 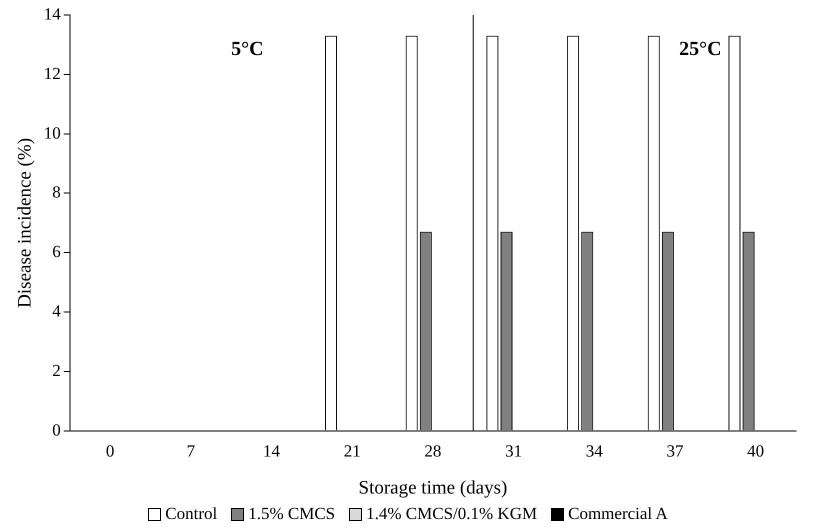 What do you see at coordinates (57, 310) in the screenshot?
I see `y-tick-label: 4` at bounding box center [57, 310].